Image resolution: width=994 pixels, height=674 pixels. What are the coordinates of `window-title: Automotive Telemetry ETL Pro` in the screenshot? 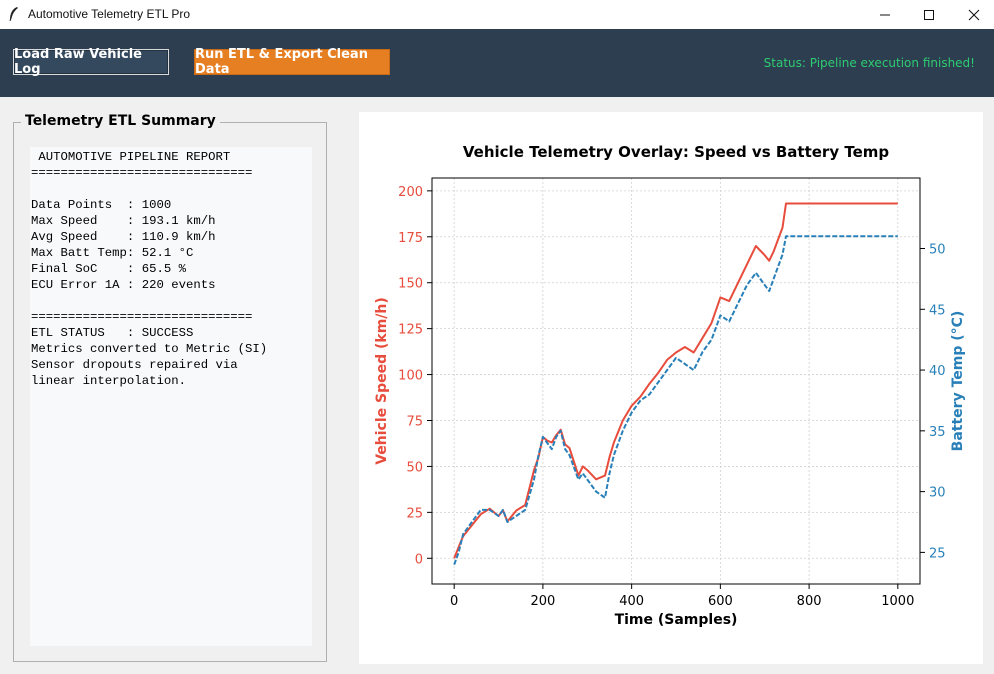 It's located at (109, 14).